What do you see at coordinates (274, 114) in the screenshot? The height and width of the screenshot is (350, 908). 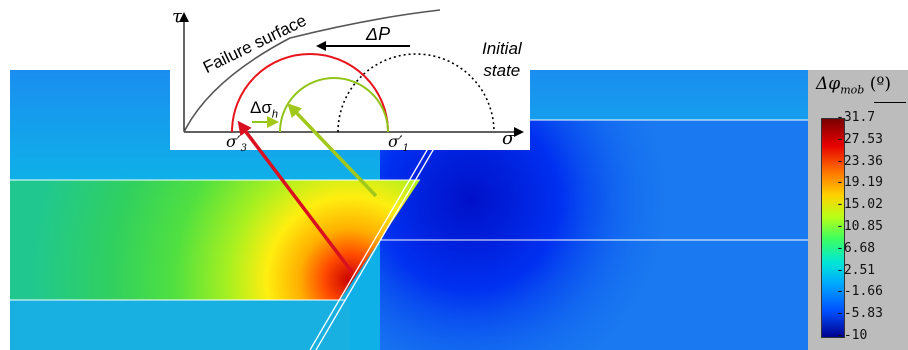 I see `delta-sigma-sub: h` at bounding box center [274, 114].